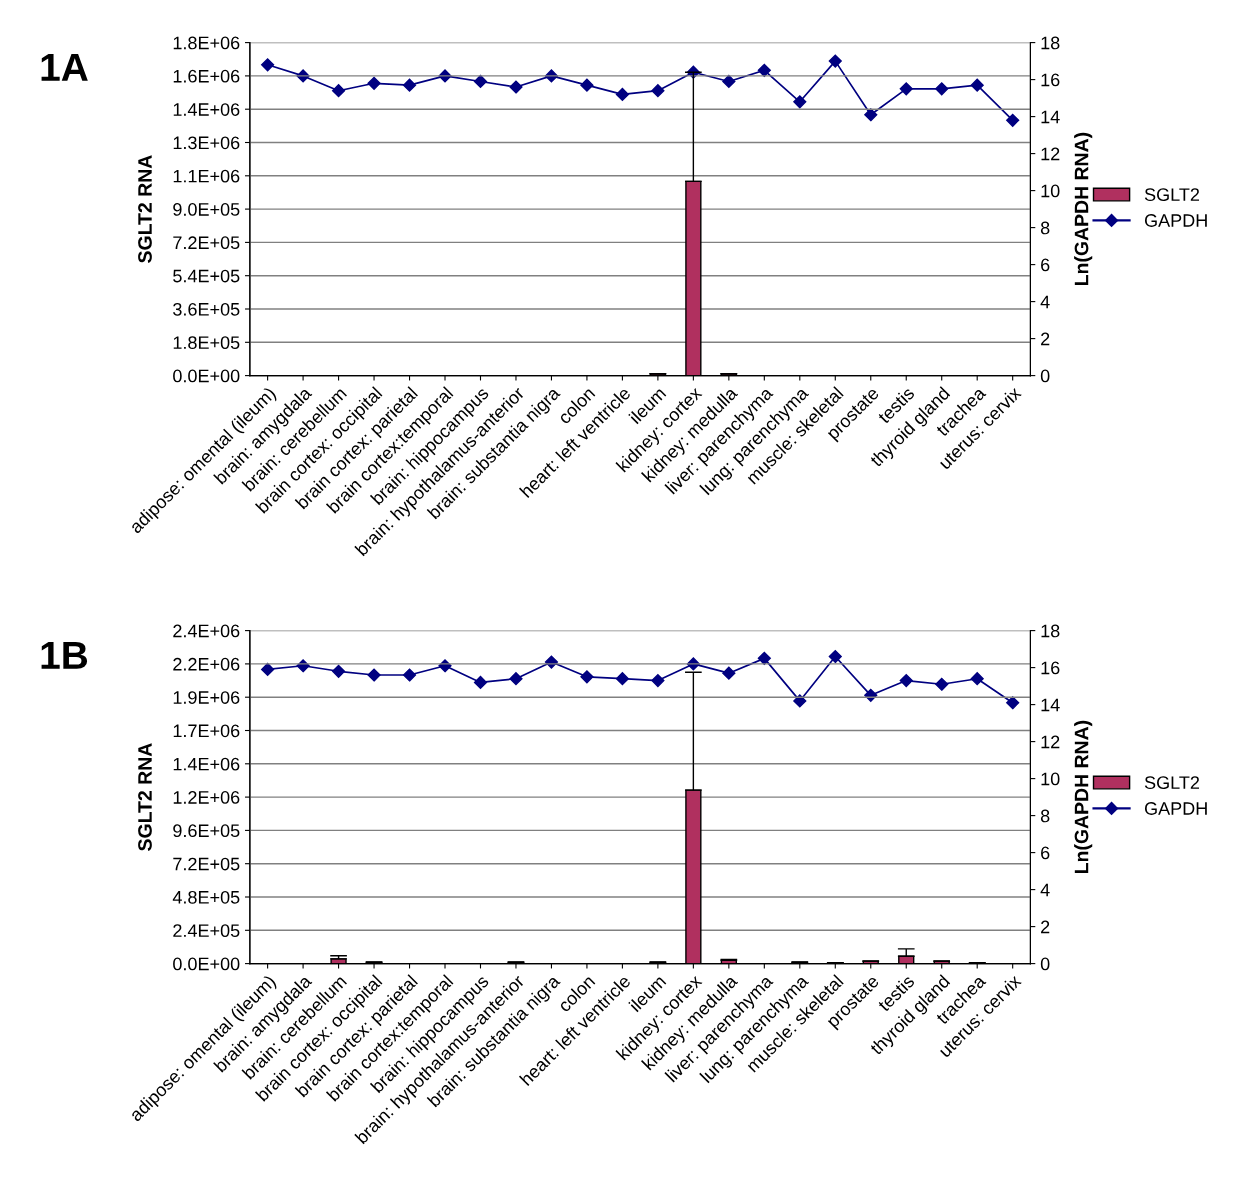  What do you see at coordinates (206, 897) in the screenshot?
I see `y-tick-label: 4.8E+05` at bounding box center [206, 897].